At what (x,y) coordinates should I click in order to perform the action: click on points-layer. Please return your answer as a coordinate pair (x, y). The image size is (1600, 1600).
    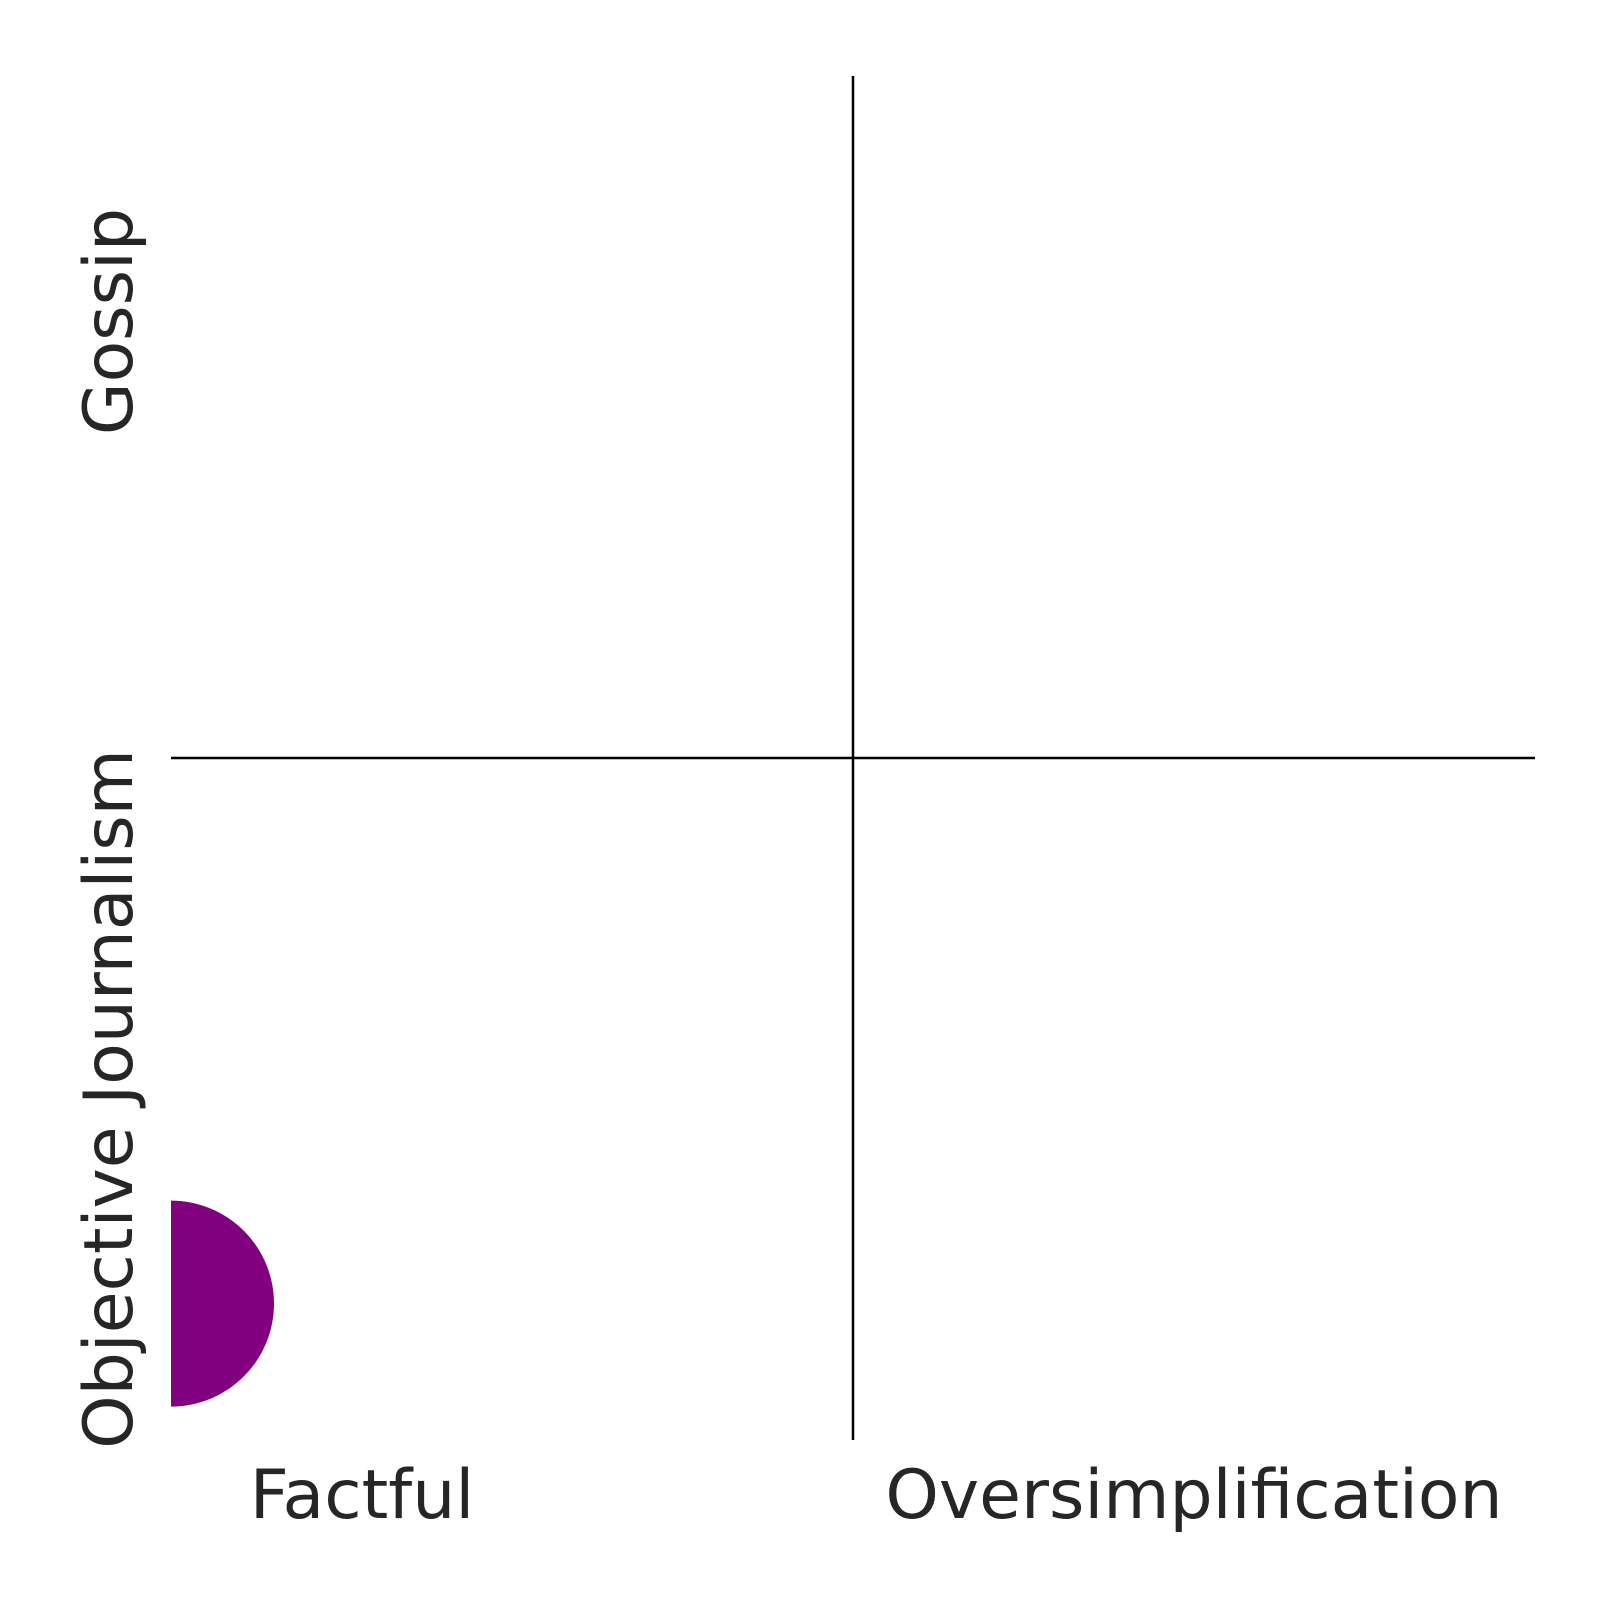
    Looking at the image, I should click on (222, 1303).